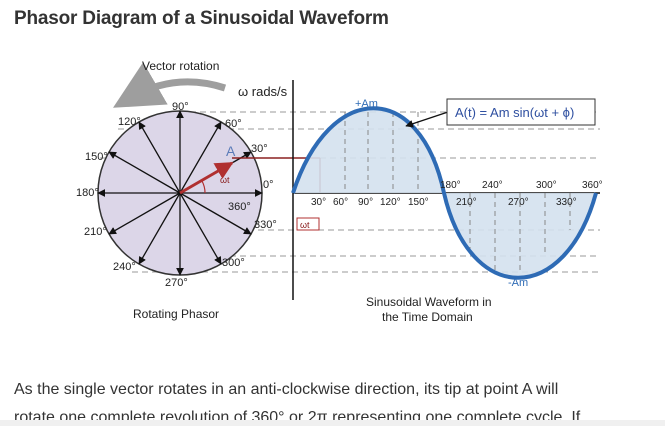 Image resolution: width=665 pixels, height=432 pixels. What do you see at coordinates (340, 202) in the screenshot?
I see `wave-tick-60: 60°` at bounding box center [340, 202].